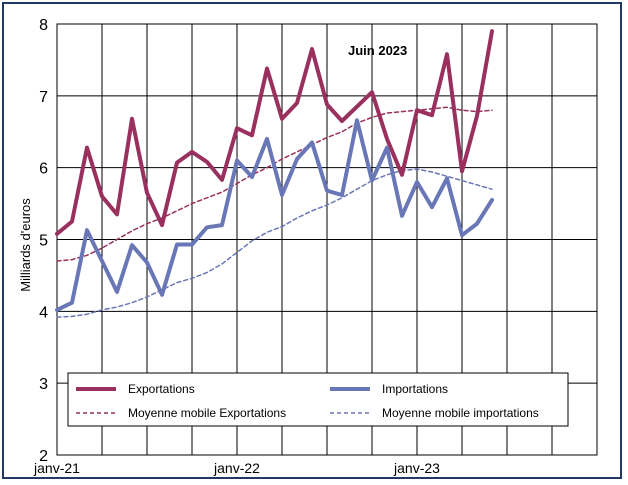 The width and height of the screenshot is (628, 485). I want to click on x-tick-label: janv-21, so click(56, 468).